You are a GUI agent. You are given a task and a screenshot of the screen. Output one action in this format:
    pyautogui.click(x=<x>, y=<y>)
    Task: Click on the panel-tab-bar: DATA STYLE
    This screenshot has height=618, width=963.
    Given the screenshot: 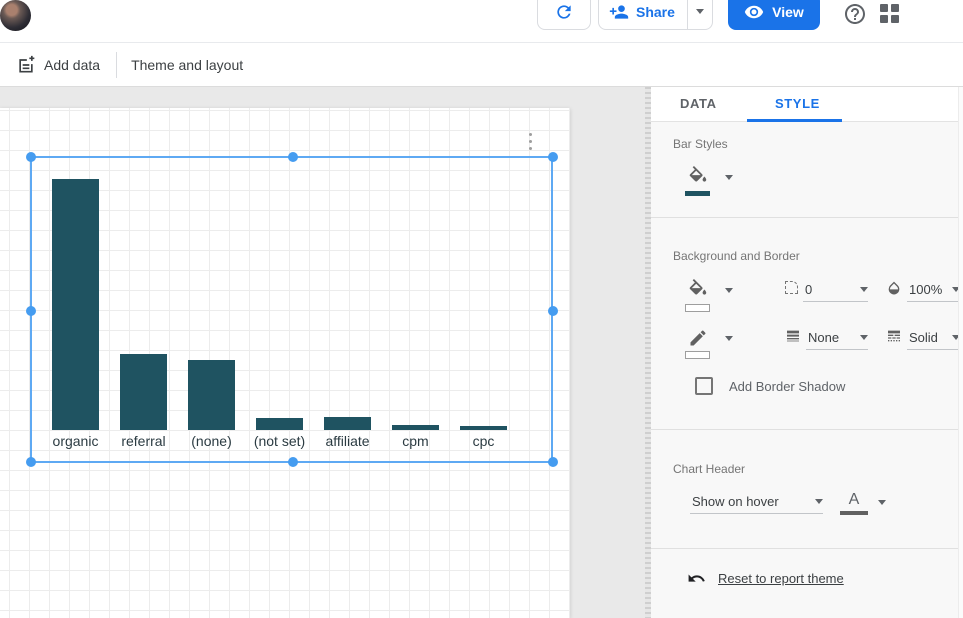 What is the action you would take?
    pyautogui.click(x=807, y=104)
    